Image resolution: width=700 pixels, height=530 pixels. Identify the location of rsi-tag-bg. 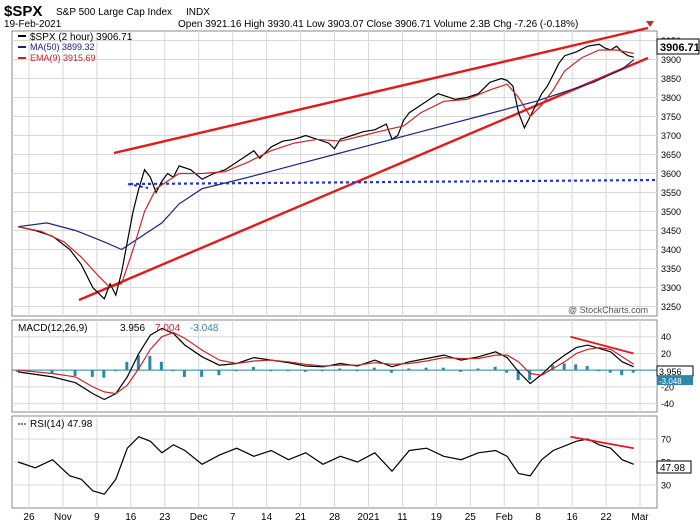
(674, 467).